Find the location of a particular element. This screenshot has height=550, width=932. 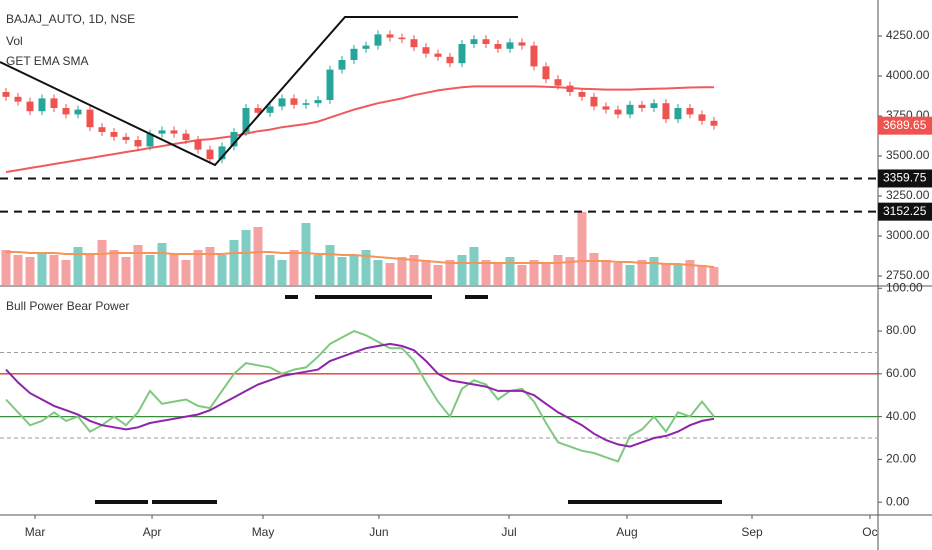

volume-ma-line is located at coordinates (360, 259).